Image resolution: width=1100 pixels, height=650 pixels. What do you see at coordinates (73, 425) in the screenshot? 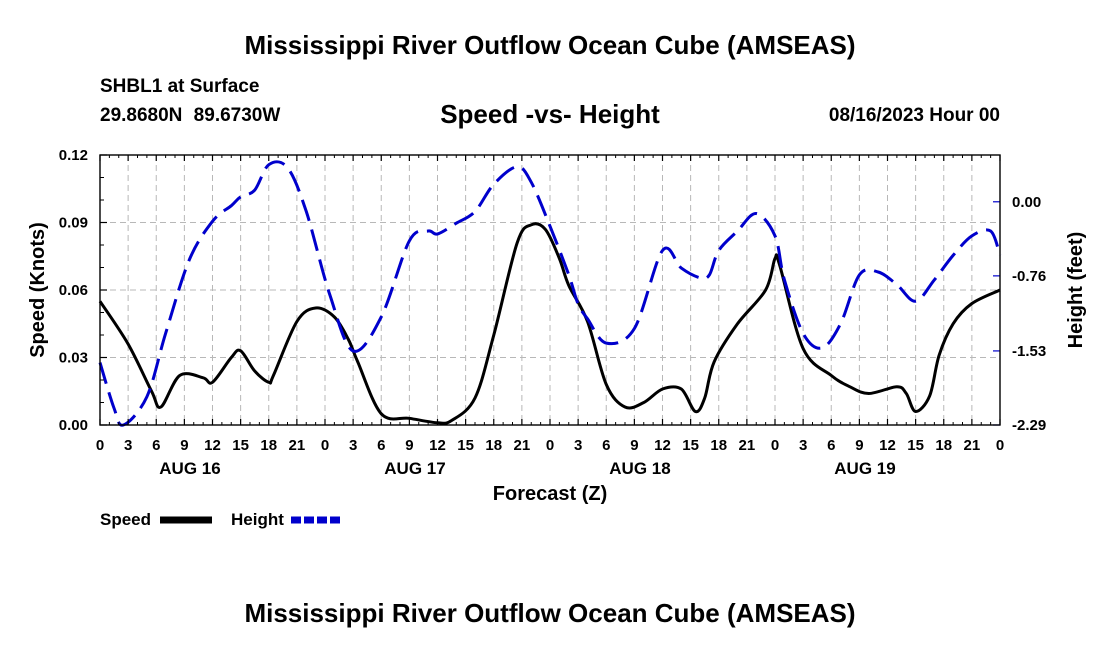
I see `y-left-tick-label: 0.00` at bounding box center [73, 425].